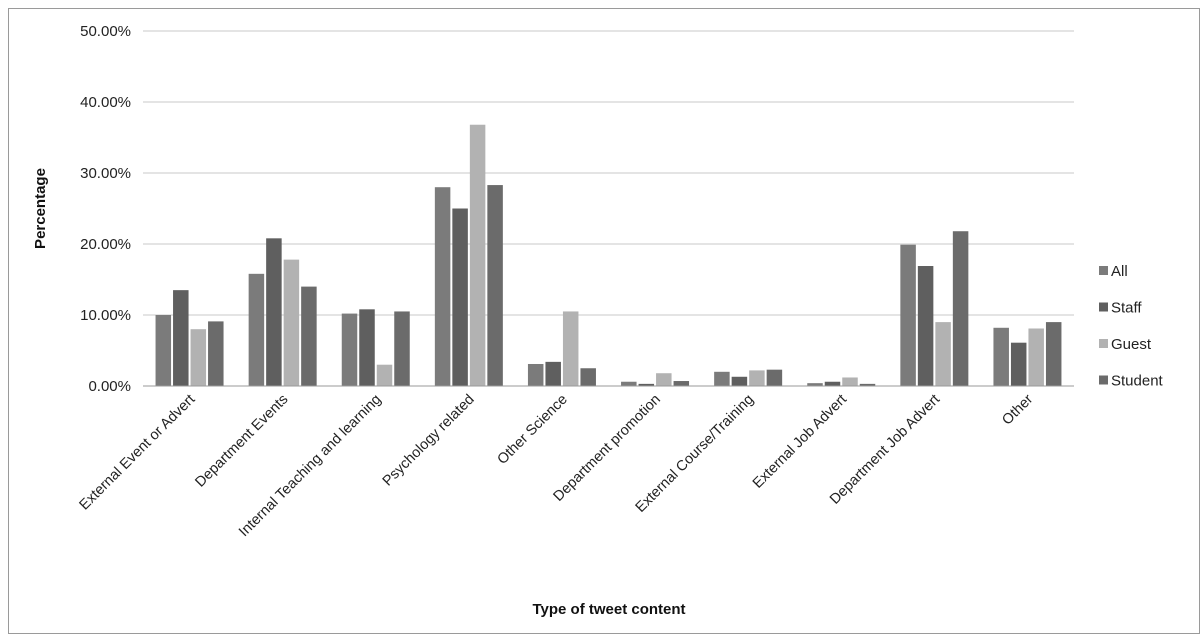 This screenshot has height=638, width=1203. Describe the element at coordinates (429, 441) in the screenshot. I see `x-tick-label: Psychology related` at that location.